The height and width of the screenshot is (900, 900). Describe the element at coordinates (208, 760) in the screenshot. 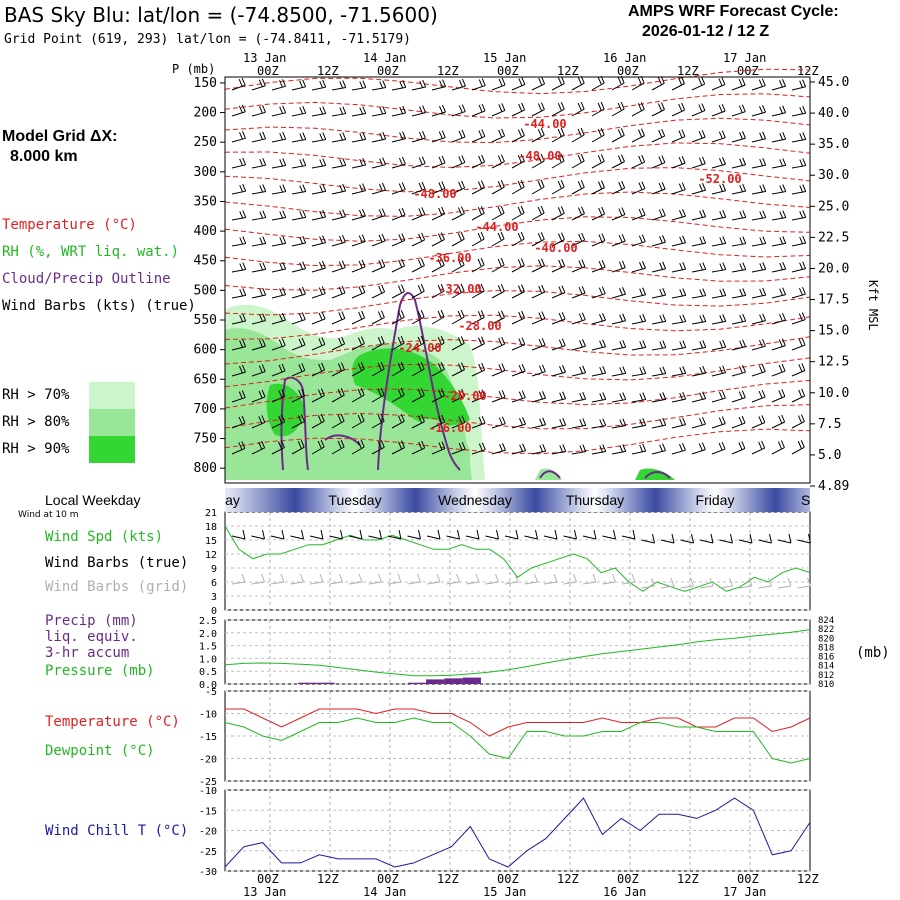

I see `temp-y-label: -20` at that location.